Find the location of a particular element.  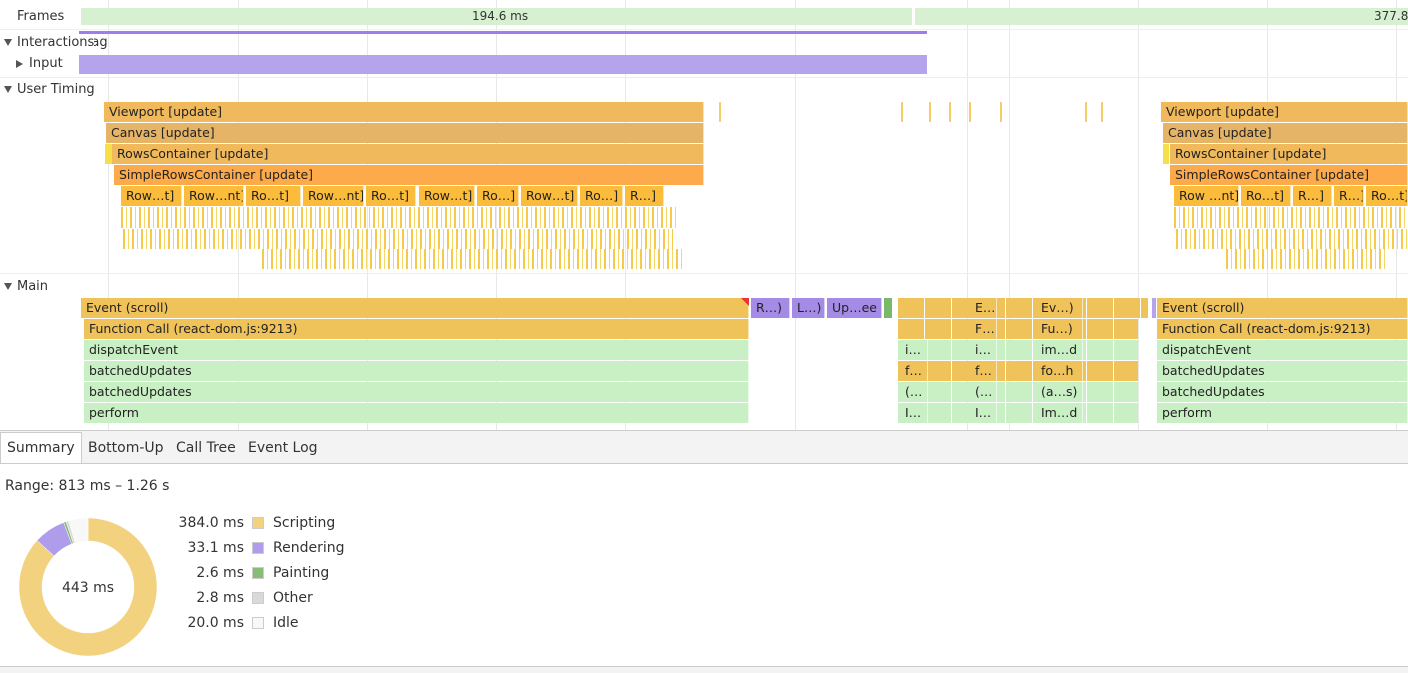

tab: Event Log is located at coordinates (283, 448).